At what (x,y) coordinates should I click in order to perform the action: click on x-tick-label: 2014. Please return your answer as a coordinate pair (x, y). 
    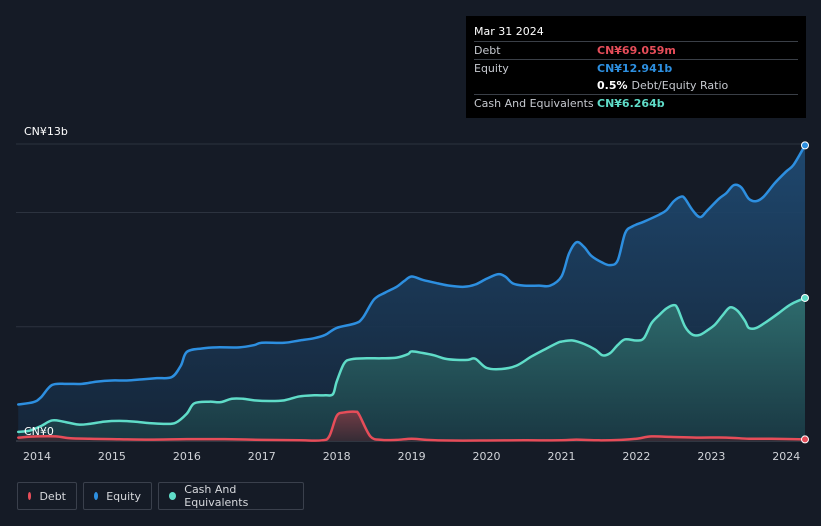
    Looking at the image, I should click on (37, 456).